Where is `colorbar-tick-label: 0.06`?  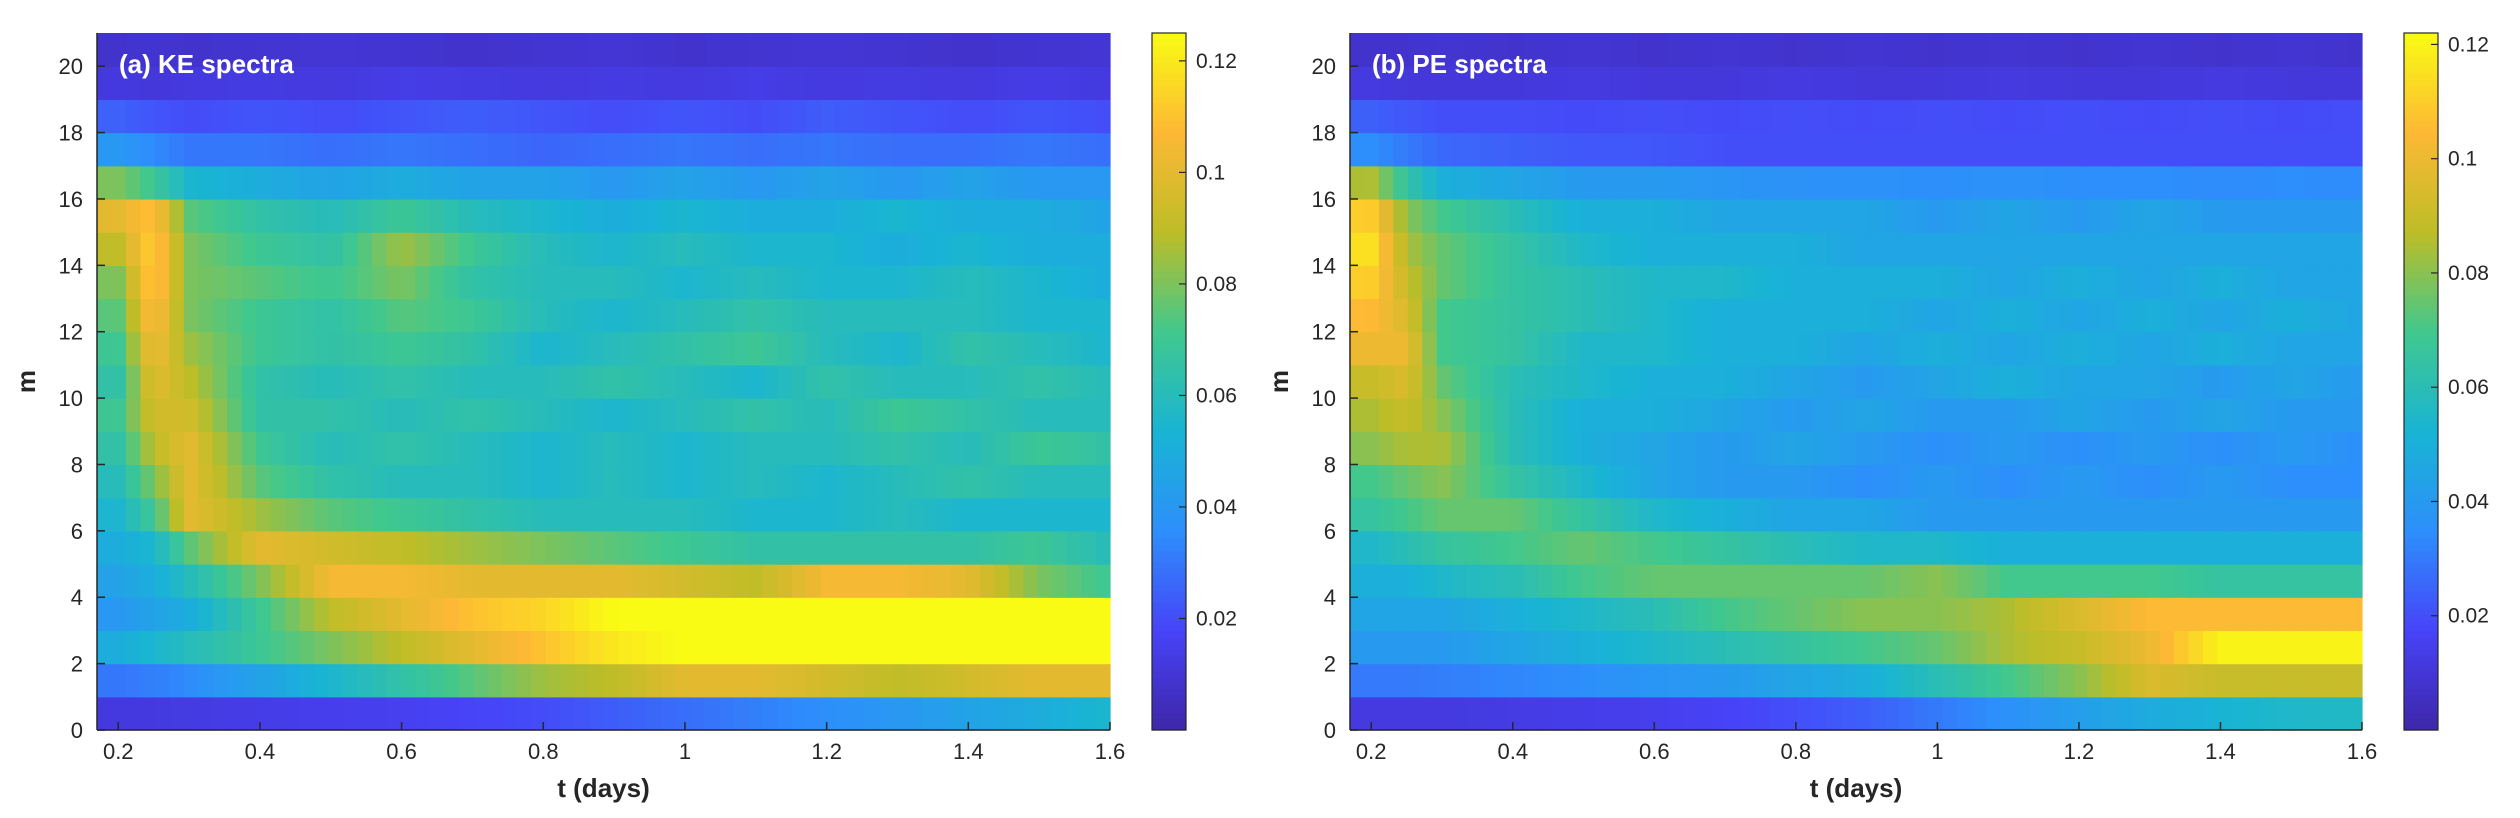
colorbar-tick-label: 0.06 is located at coordinates (1216, 395).